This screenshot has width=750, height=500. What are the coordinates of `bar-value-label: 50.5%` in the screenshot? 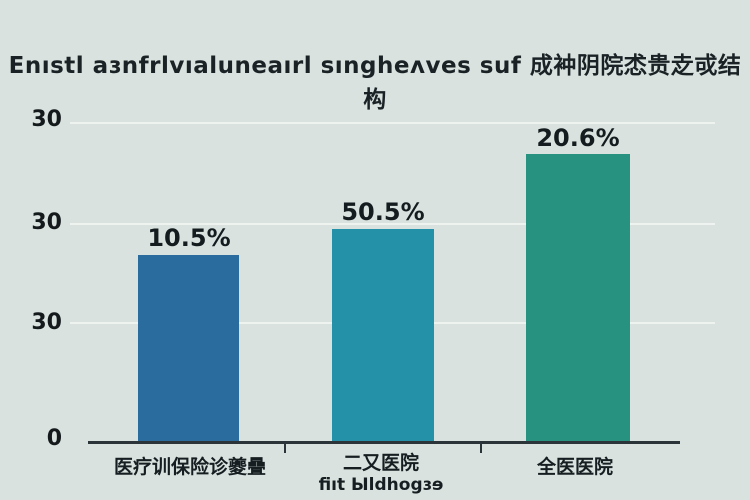 It's located at (383, 212).